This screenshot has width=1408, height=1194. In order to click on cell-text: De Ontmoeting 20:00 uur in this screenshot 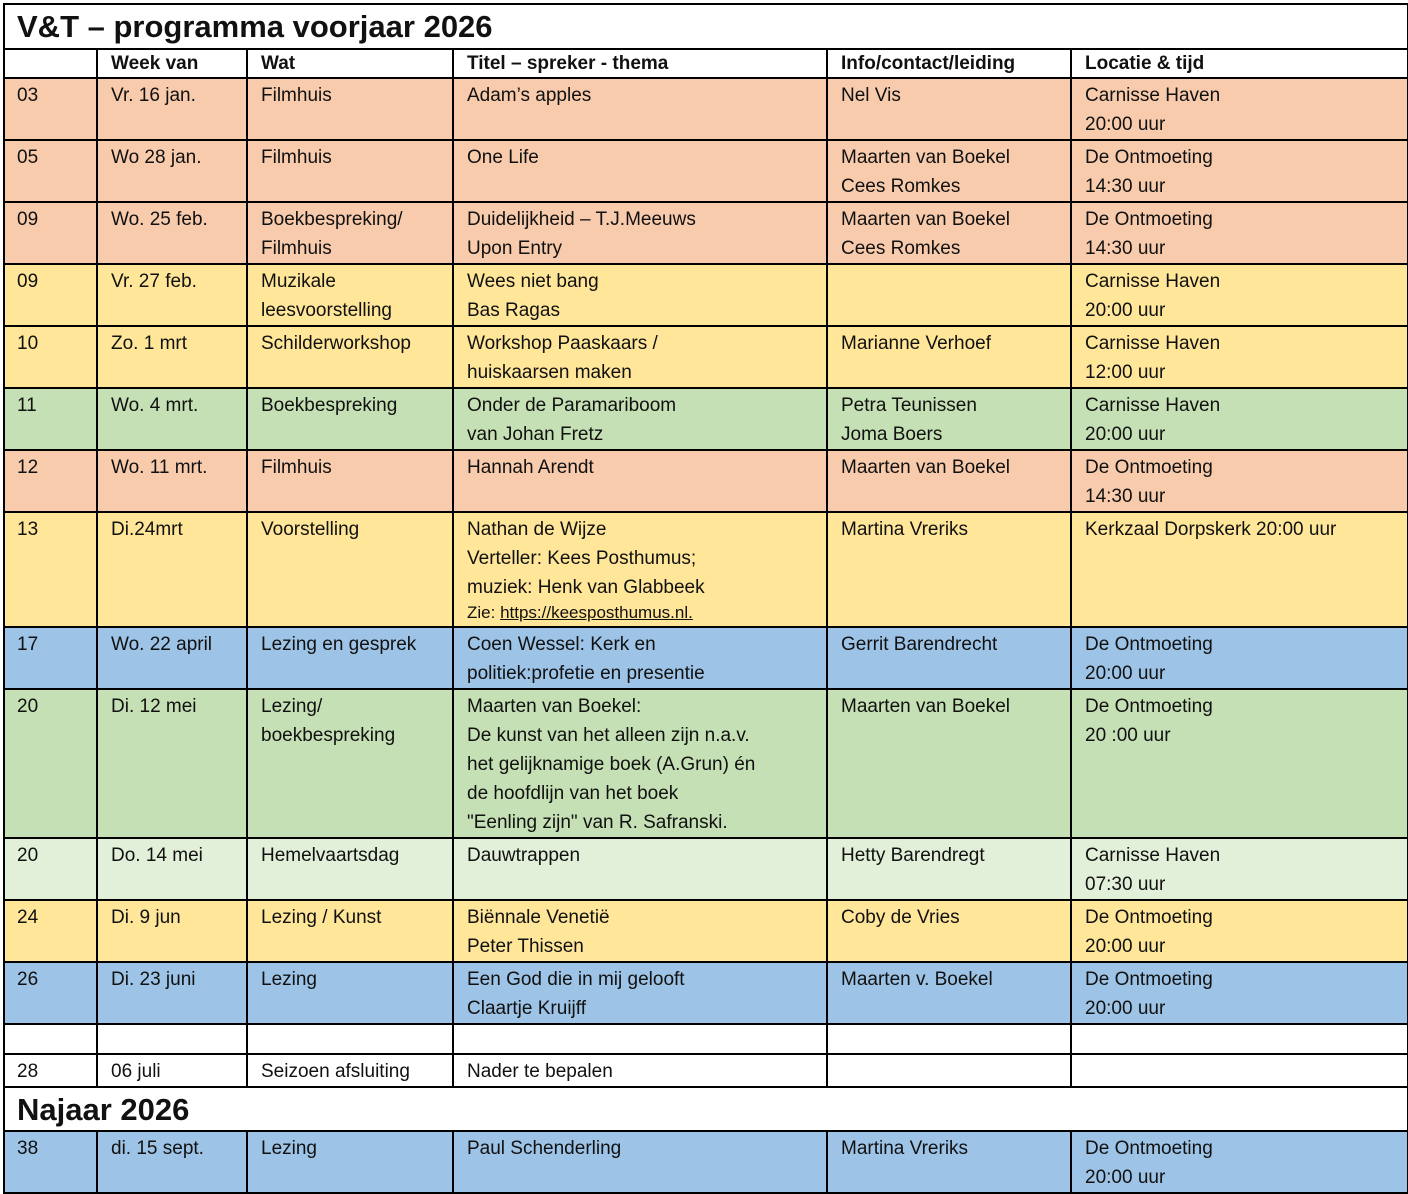, I will do `click(1149, 1163)`.